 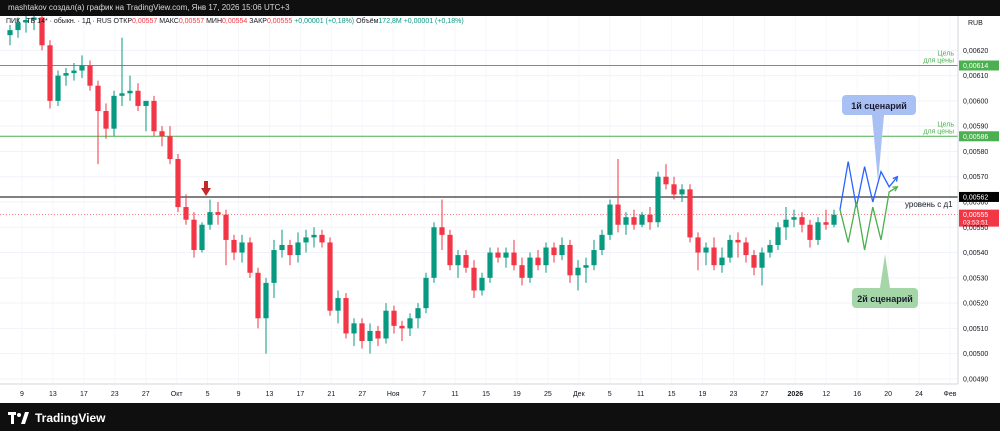 I want to click on volume-value: 172,8M, so click(x=390, y=21).